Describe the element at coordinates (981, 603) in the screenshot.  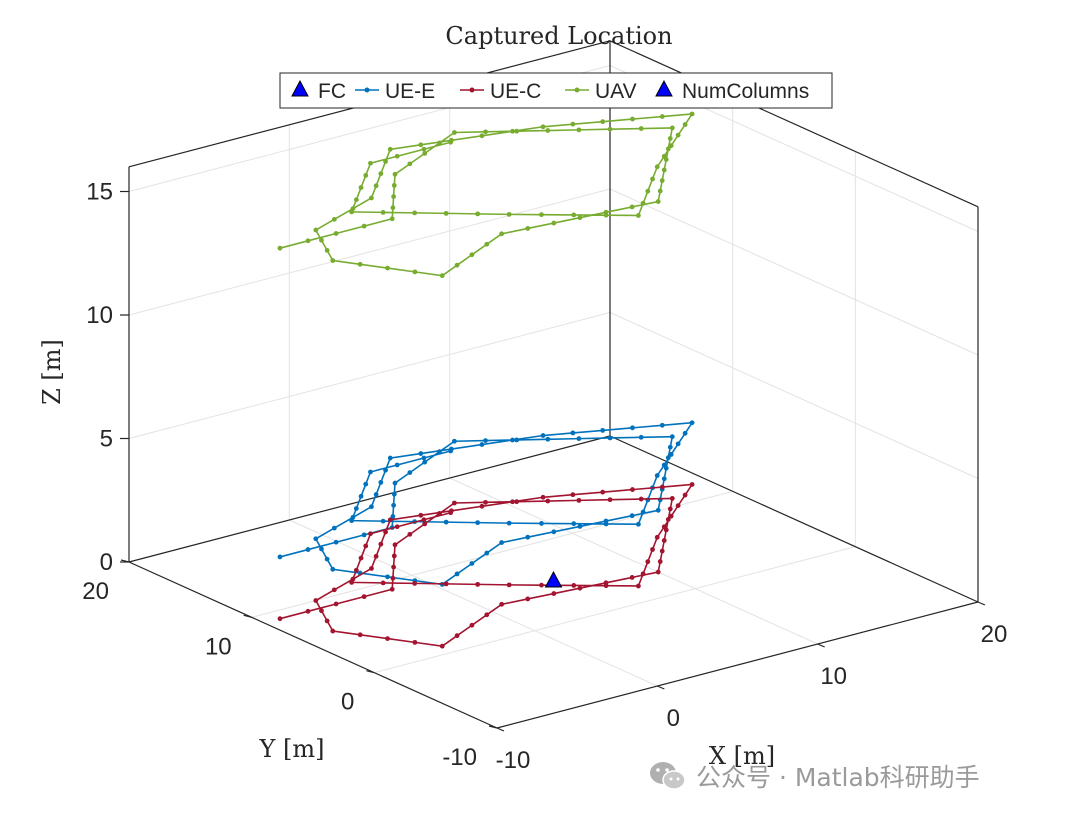
I see `x-tick-mark` at that location.